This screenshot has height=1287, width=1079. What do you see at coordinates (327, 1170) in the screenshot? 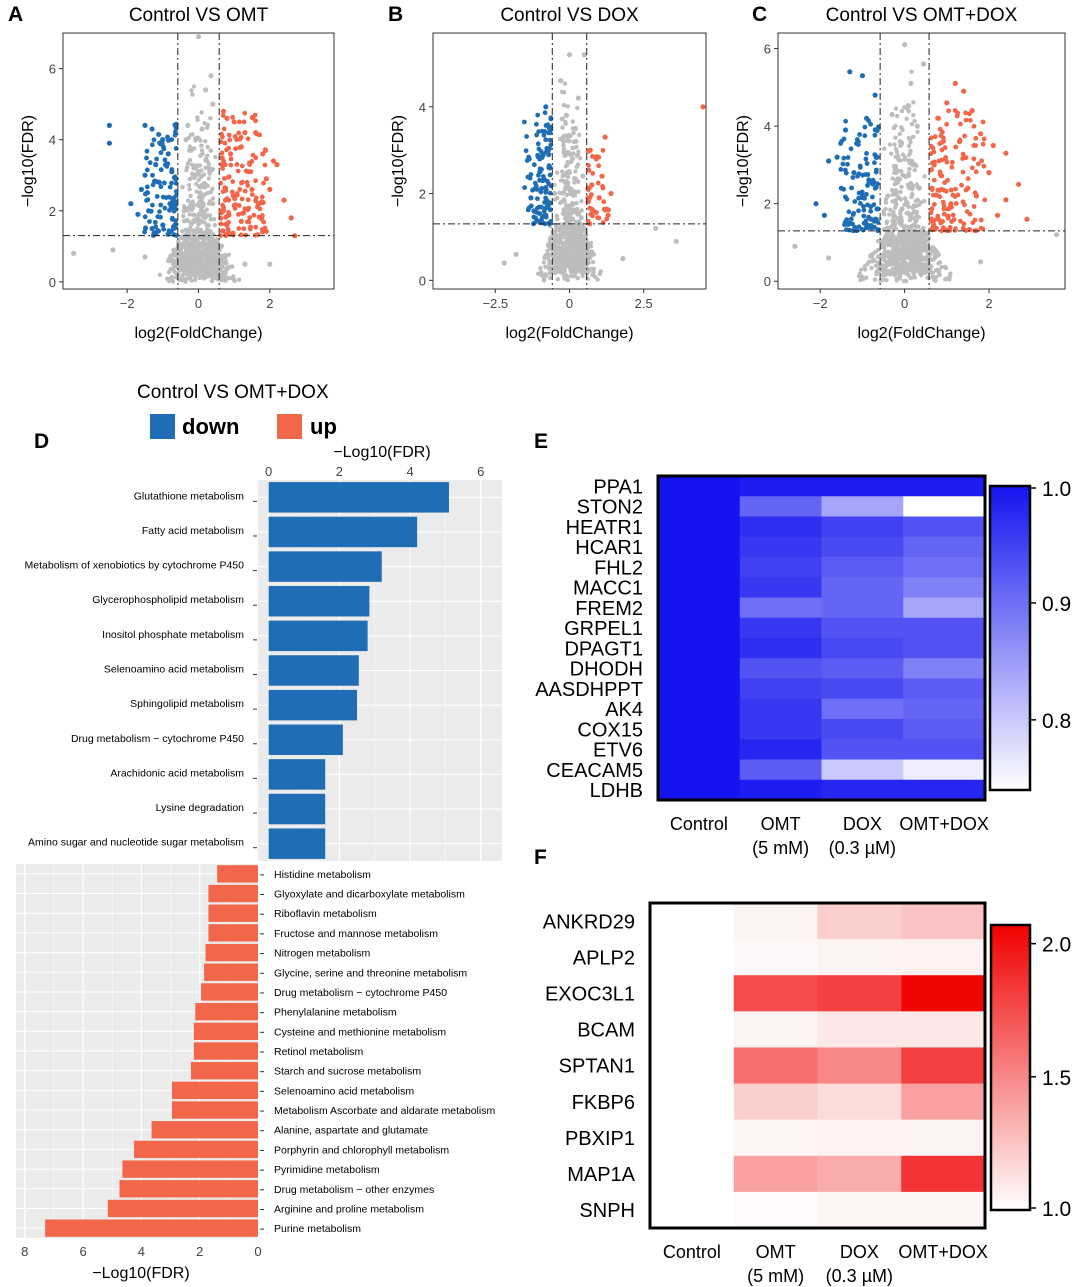
I see `enrichment-up-category-label: Pyrimidine metabolism` at bounding box center [327, 1170].